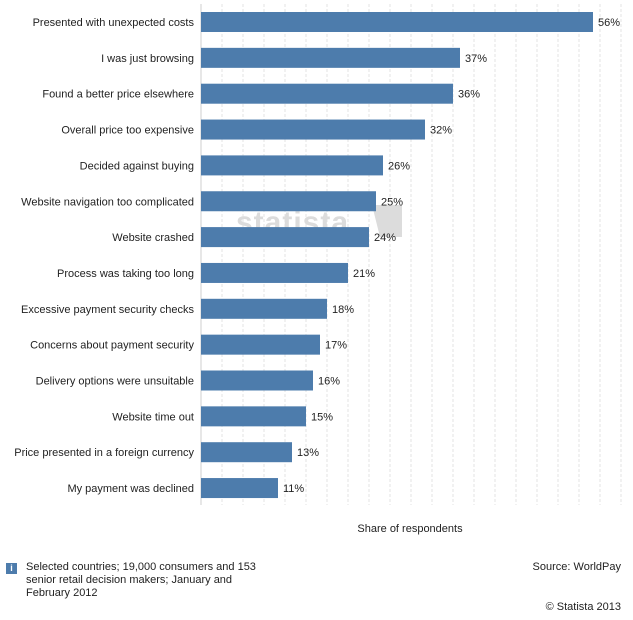  Describe the element at coordinates (469, 95) in the screenshot. I see `value-label: 36%` at that location.